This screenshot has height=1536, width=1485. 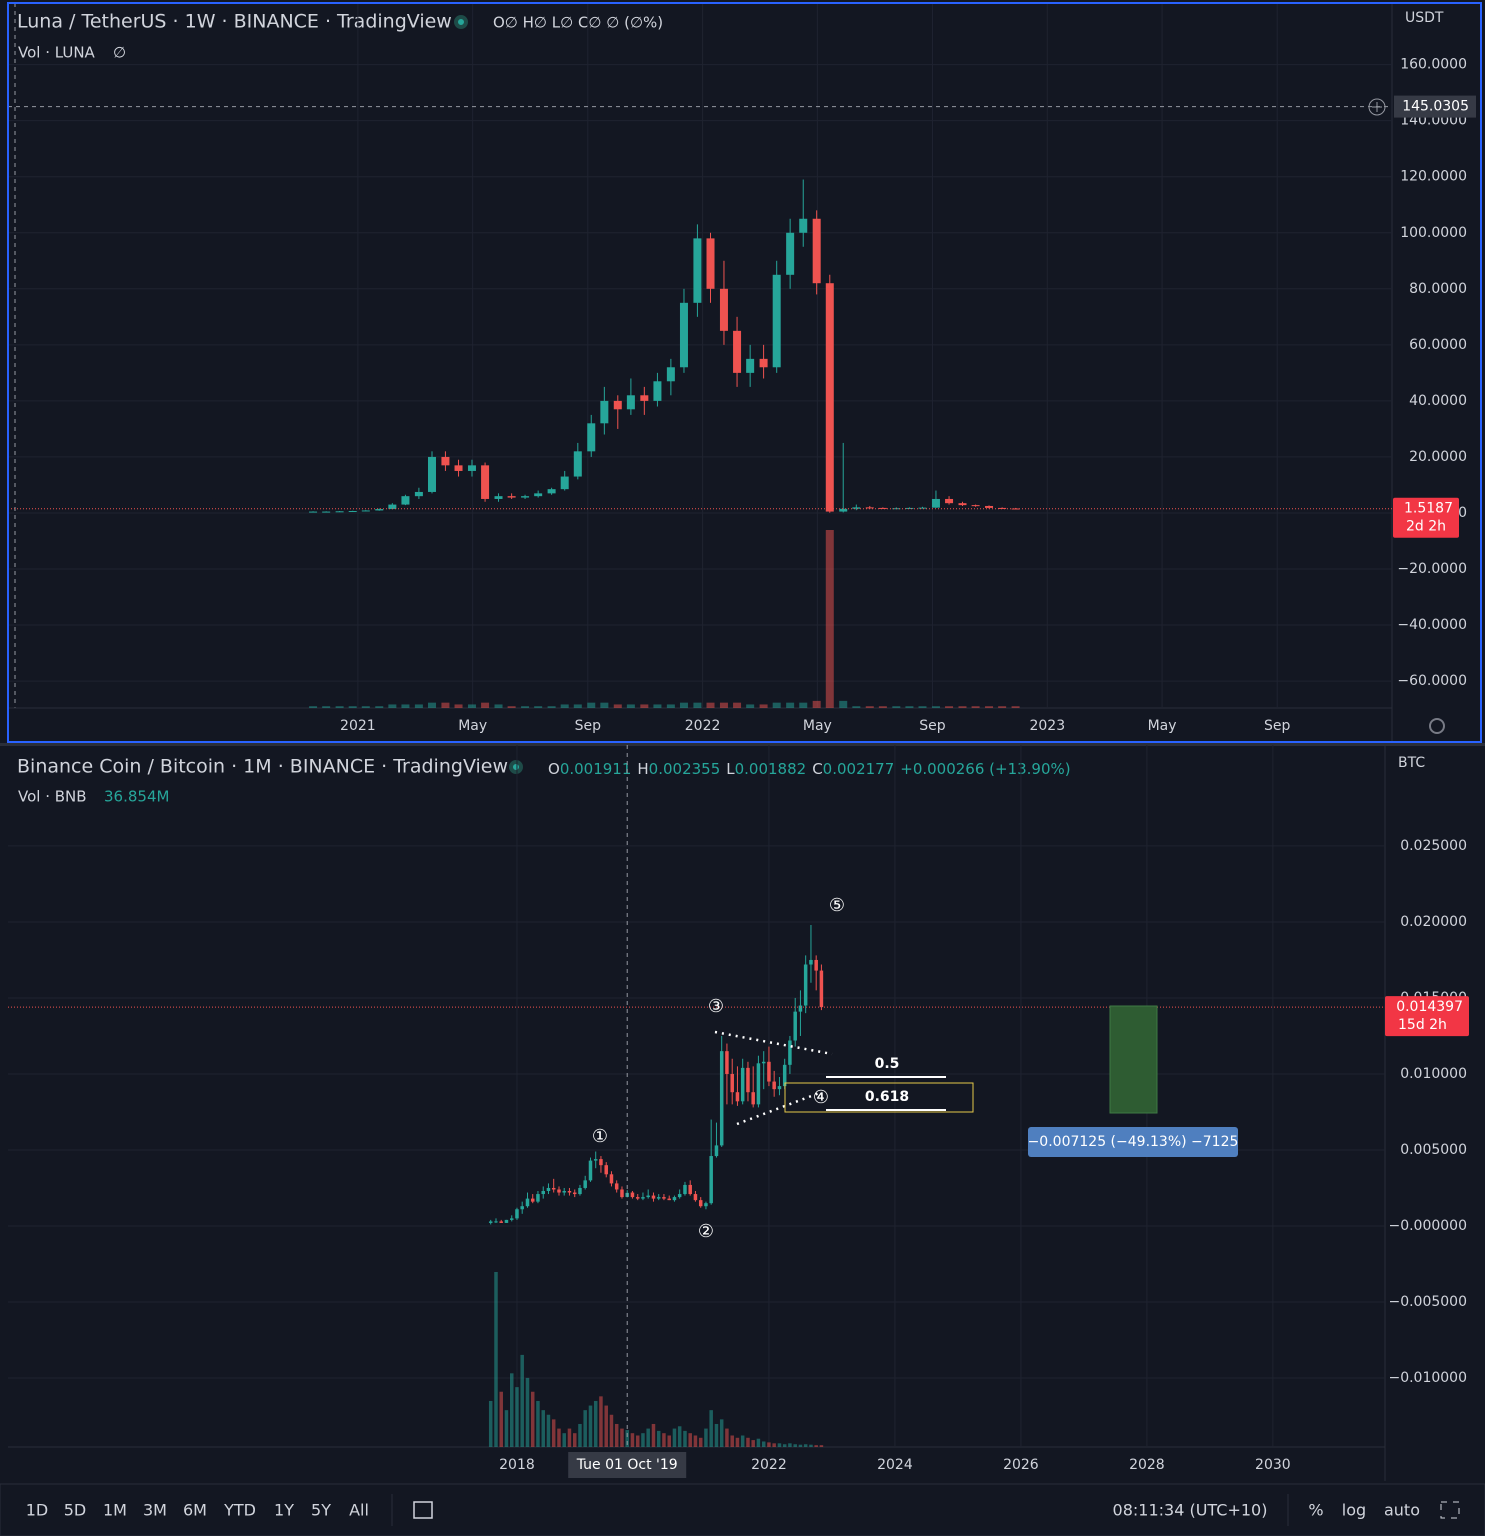 I want to click on ohlc-key: L, so click(x=730, y=769).